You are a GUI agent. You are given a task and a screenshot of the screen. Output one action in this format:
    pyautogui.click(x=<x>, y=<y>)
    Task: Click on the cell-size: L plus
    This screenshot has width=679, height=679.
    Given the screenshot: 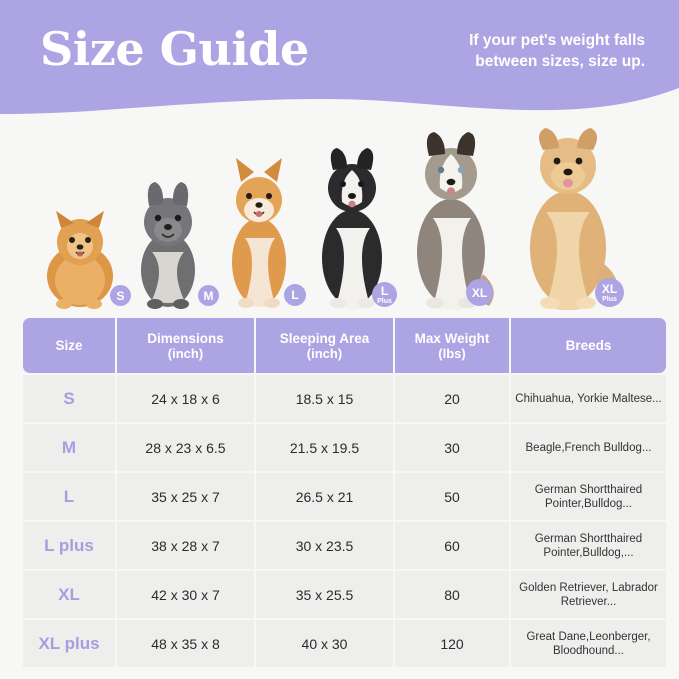 What is the action you would take?
    pyautogui.click(x=69, y=545)
    